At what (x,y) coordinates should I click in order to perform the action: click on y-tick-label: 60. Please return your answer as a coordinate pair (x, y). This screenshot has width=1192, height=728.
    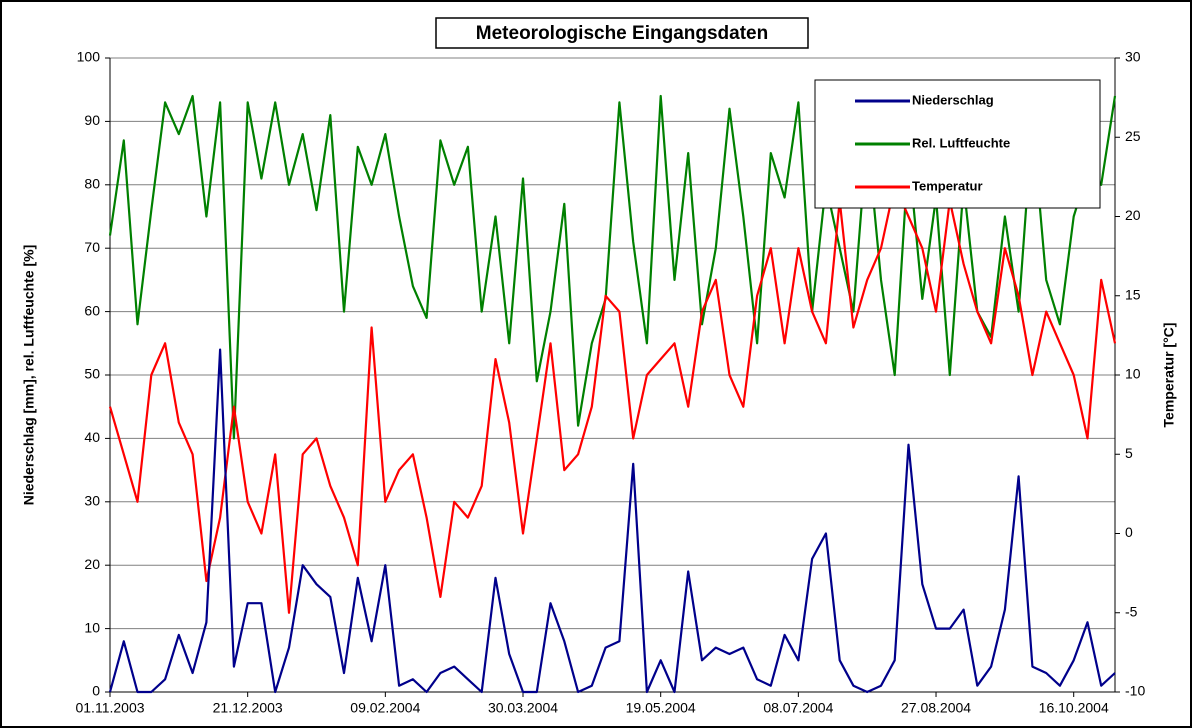
    Looking at the image, I should click on (92, 310).